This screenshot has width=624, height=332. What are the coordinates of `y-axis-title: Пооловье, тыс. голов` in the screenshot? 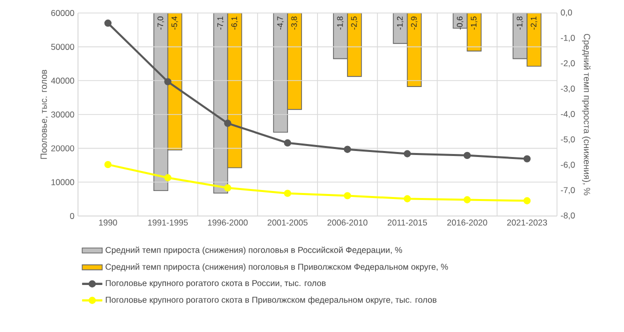 It's located at (44, 114).